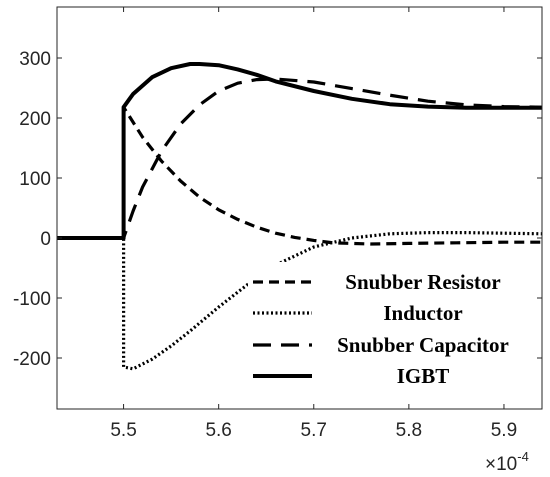 The height and width of the screenshot is (477, 550). What do you see at coordinates (507, 462) in the screenshot?
I see `x-axis-multiplier: ×10⁻⁴` at bounding box center [507, 462].